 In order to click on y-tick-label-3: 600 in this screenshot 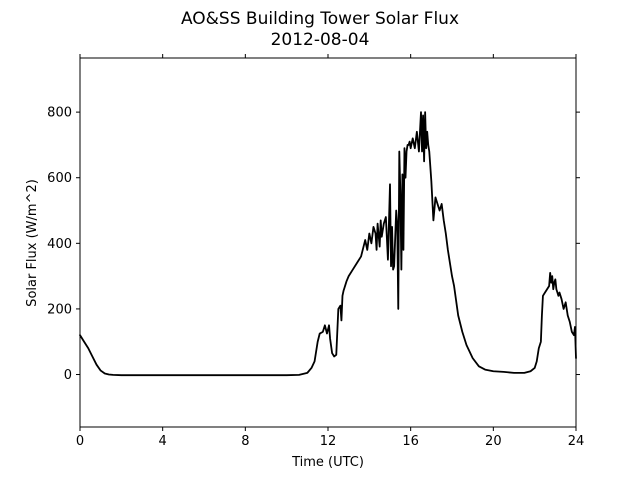, I will do `click(59, 178)`.